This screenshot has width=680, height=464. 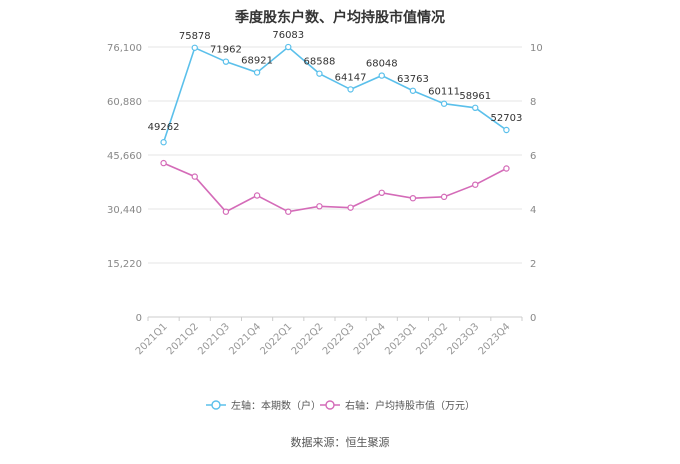 What do you see at coordinates (464, 339) in the screenshot?
I see `x-tick-label: 2023Q3` at bounding box center [464, 339].